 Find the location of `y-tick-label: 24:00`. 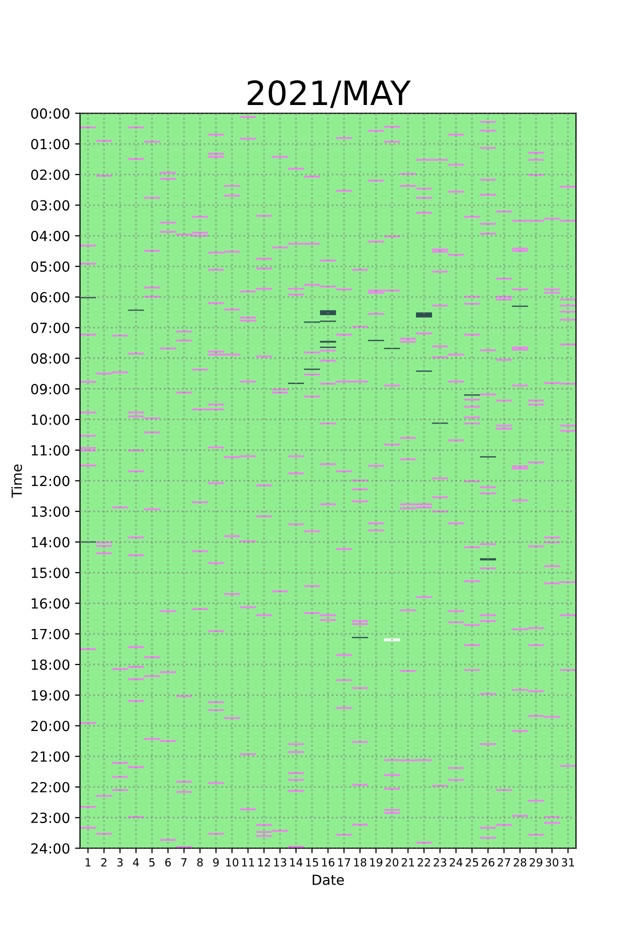

y-tick-label: 24:00 is located at coordinates (50, 848).